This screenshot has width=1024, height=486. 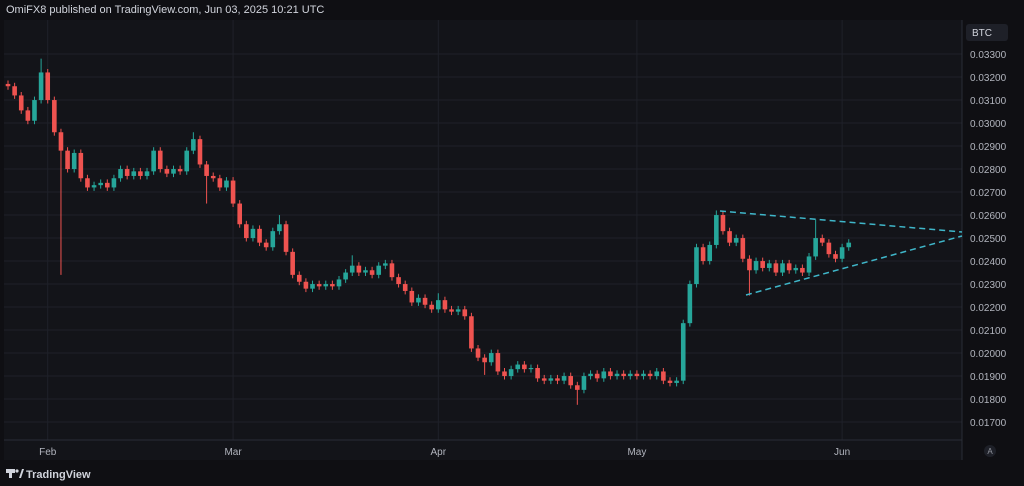 I want to click on footer-logo, so click(x=15, y=473).